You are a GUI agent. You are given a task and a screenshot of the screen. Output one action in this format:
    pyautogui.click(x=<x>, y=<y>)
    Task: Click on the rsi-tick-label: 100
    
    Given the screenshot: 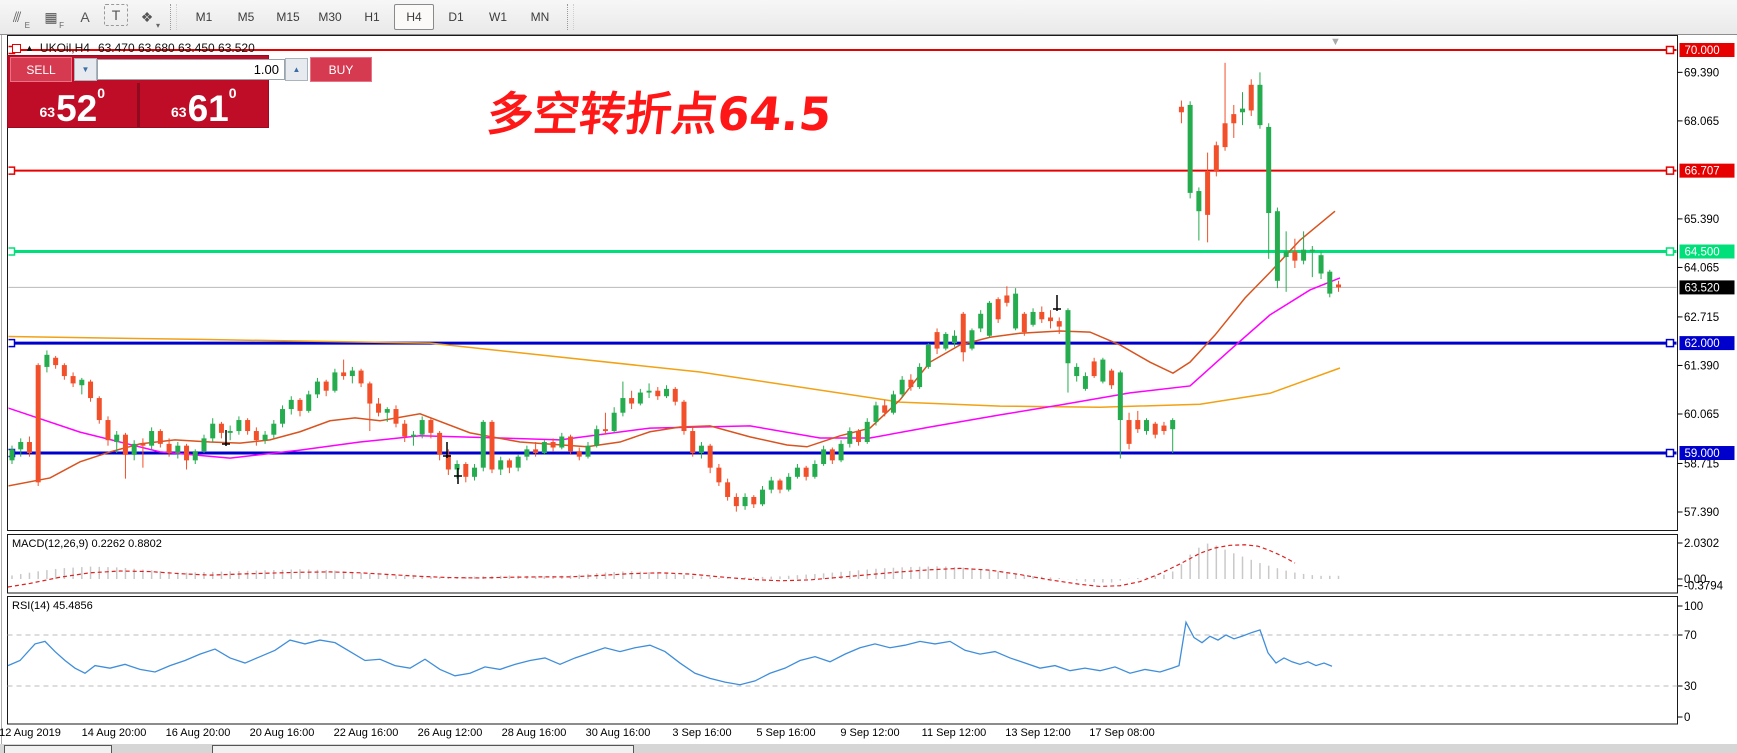 What is the action you would take?
    pyautogui.click(x=1693, y=607)
    